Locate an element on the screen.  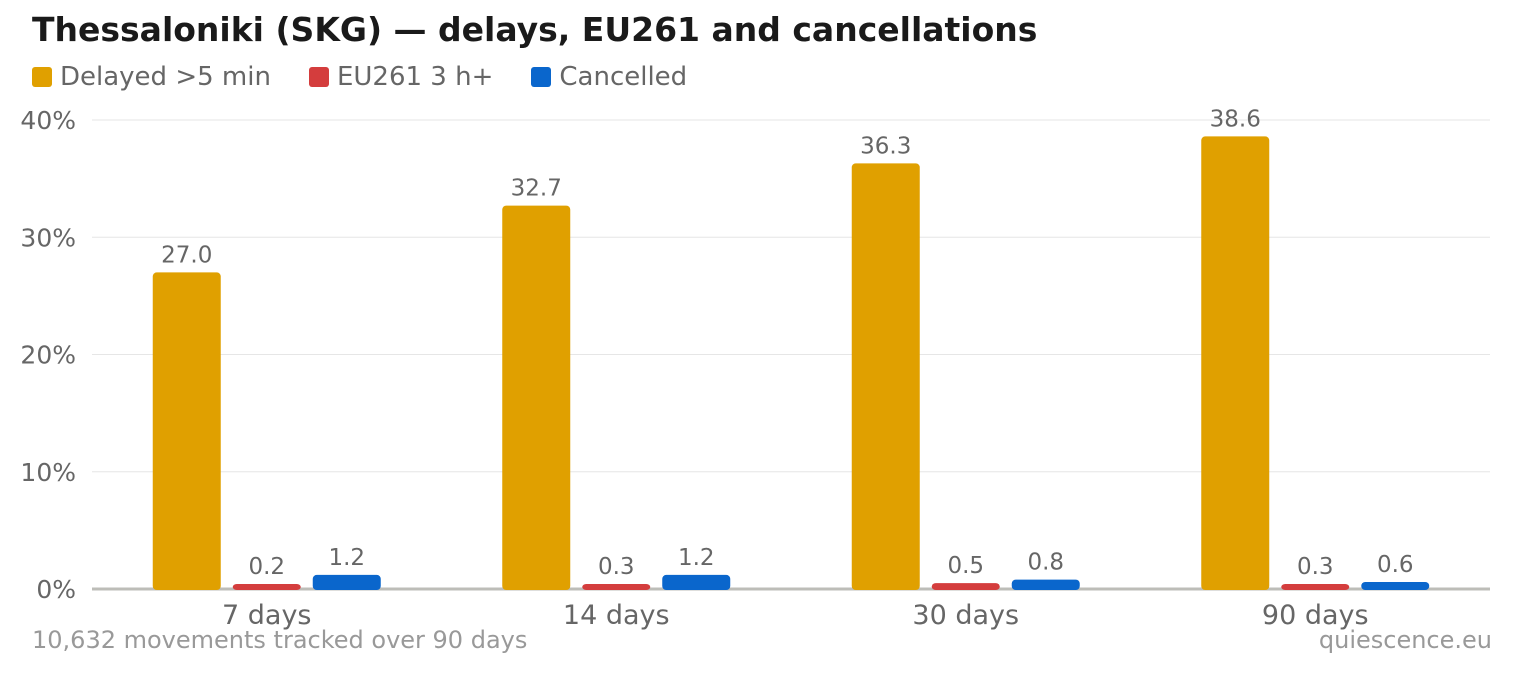
bar-eu261-3-h--4 is located at coordinates (1315, 587).